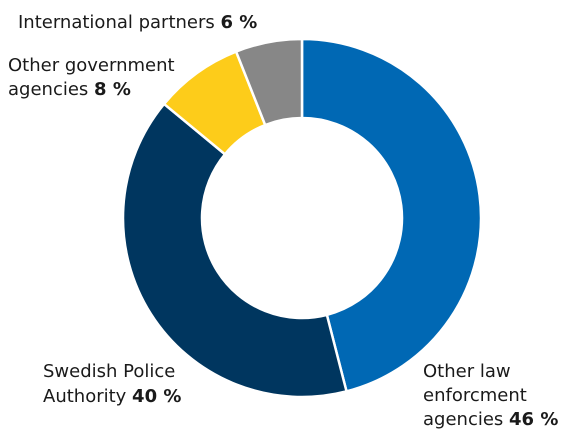 The width and height of the screenshot is (566, 433). I want to click on value-swedish-police-authority: 40 %, so click(156, 396).